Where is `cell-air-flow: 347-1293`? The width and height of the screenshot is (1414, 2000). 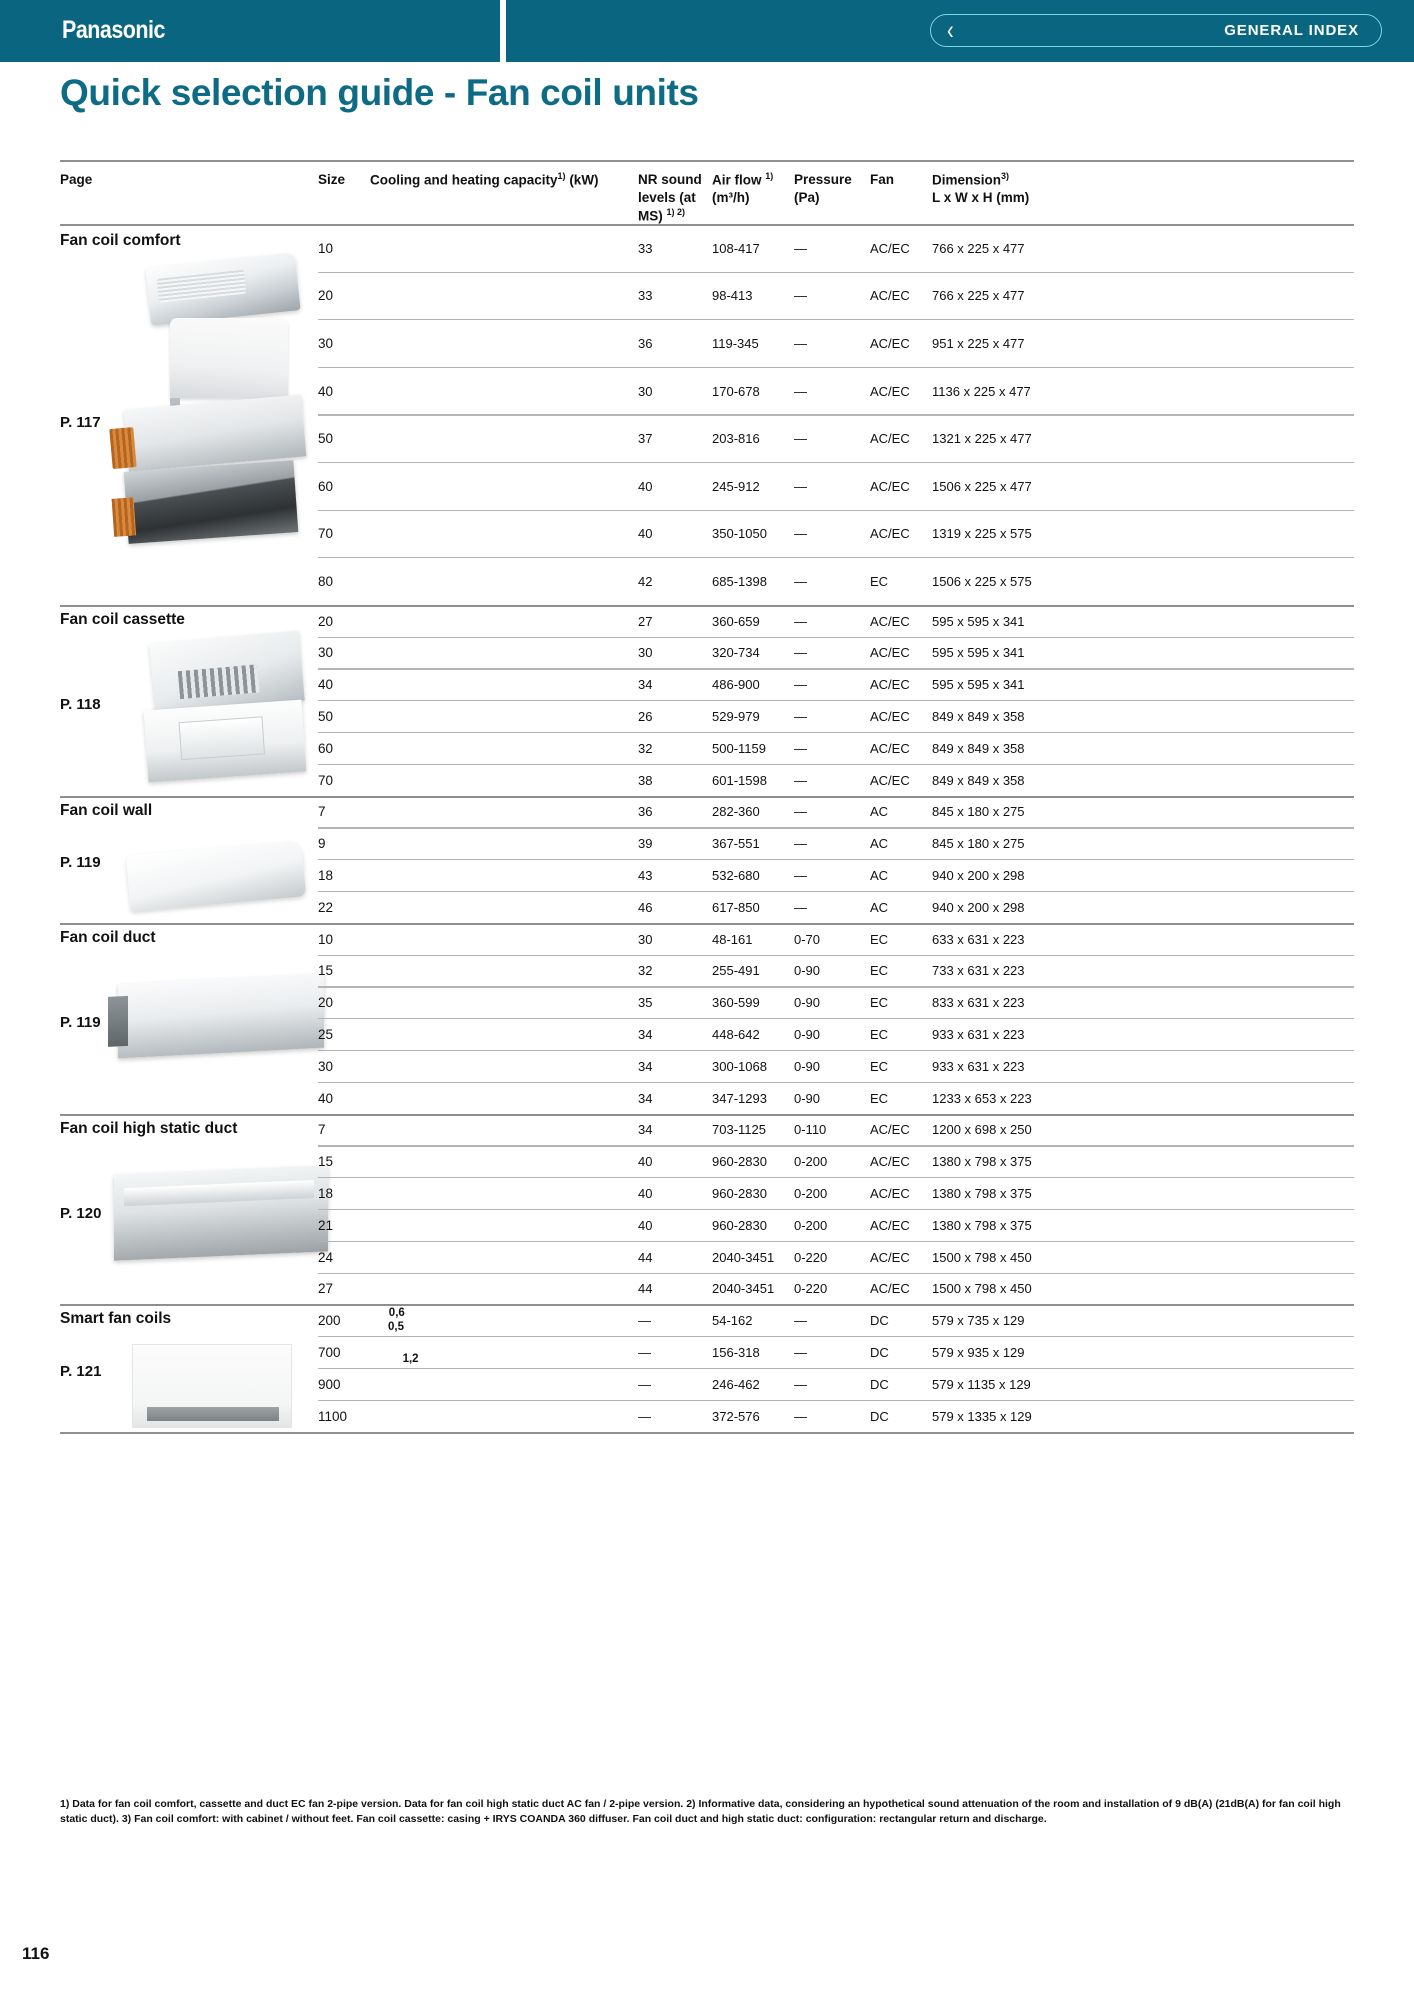 cell-air-flow: 347-1293 is located at coordinates (739, 1098).